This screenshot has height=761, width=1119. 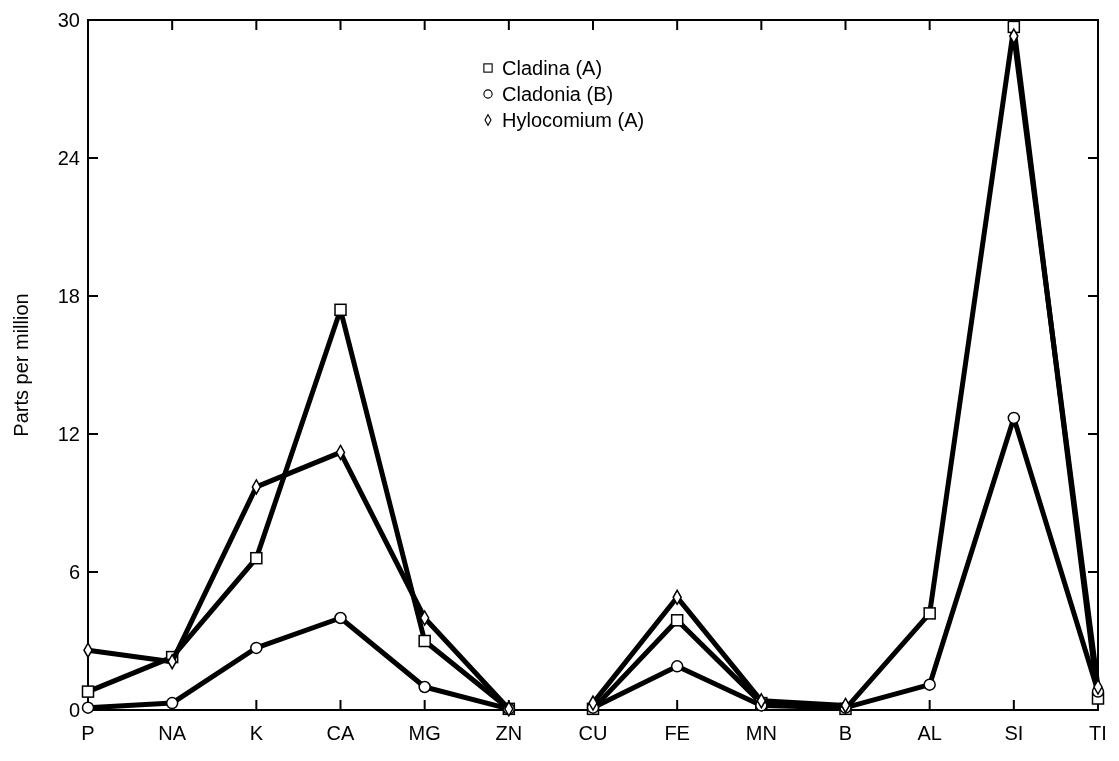 What do you see at coordinates (573, 120) in the screenshot?
I see `legend-label: Hylocomium (A)` at bounding box center [573, 120].